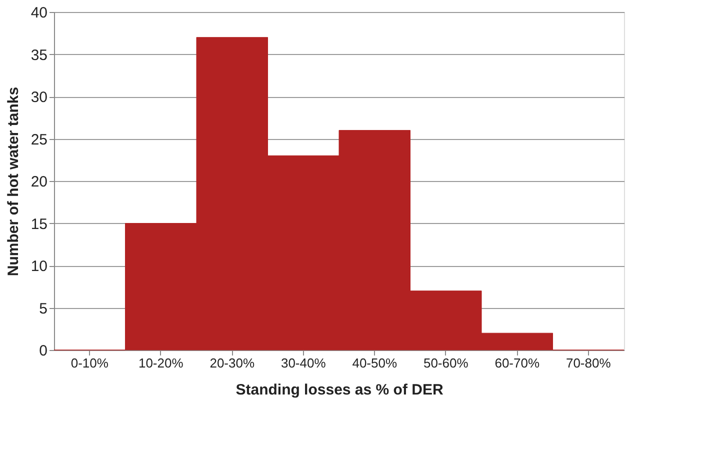  I want to click on y-tick-label: 0, so click(43, 351).